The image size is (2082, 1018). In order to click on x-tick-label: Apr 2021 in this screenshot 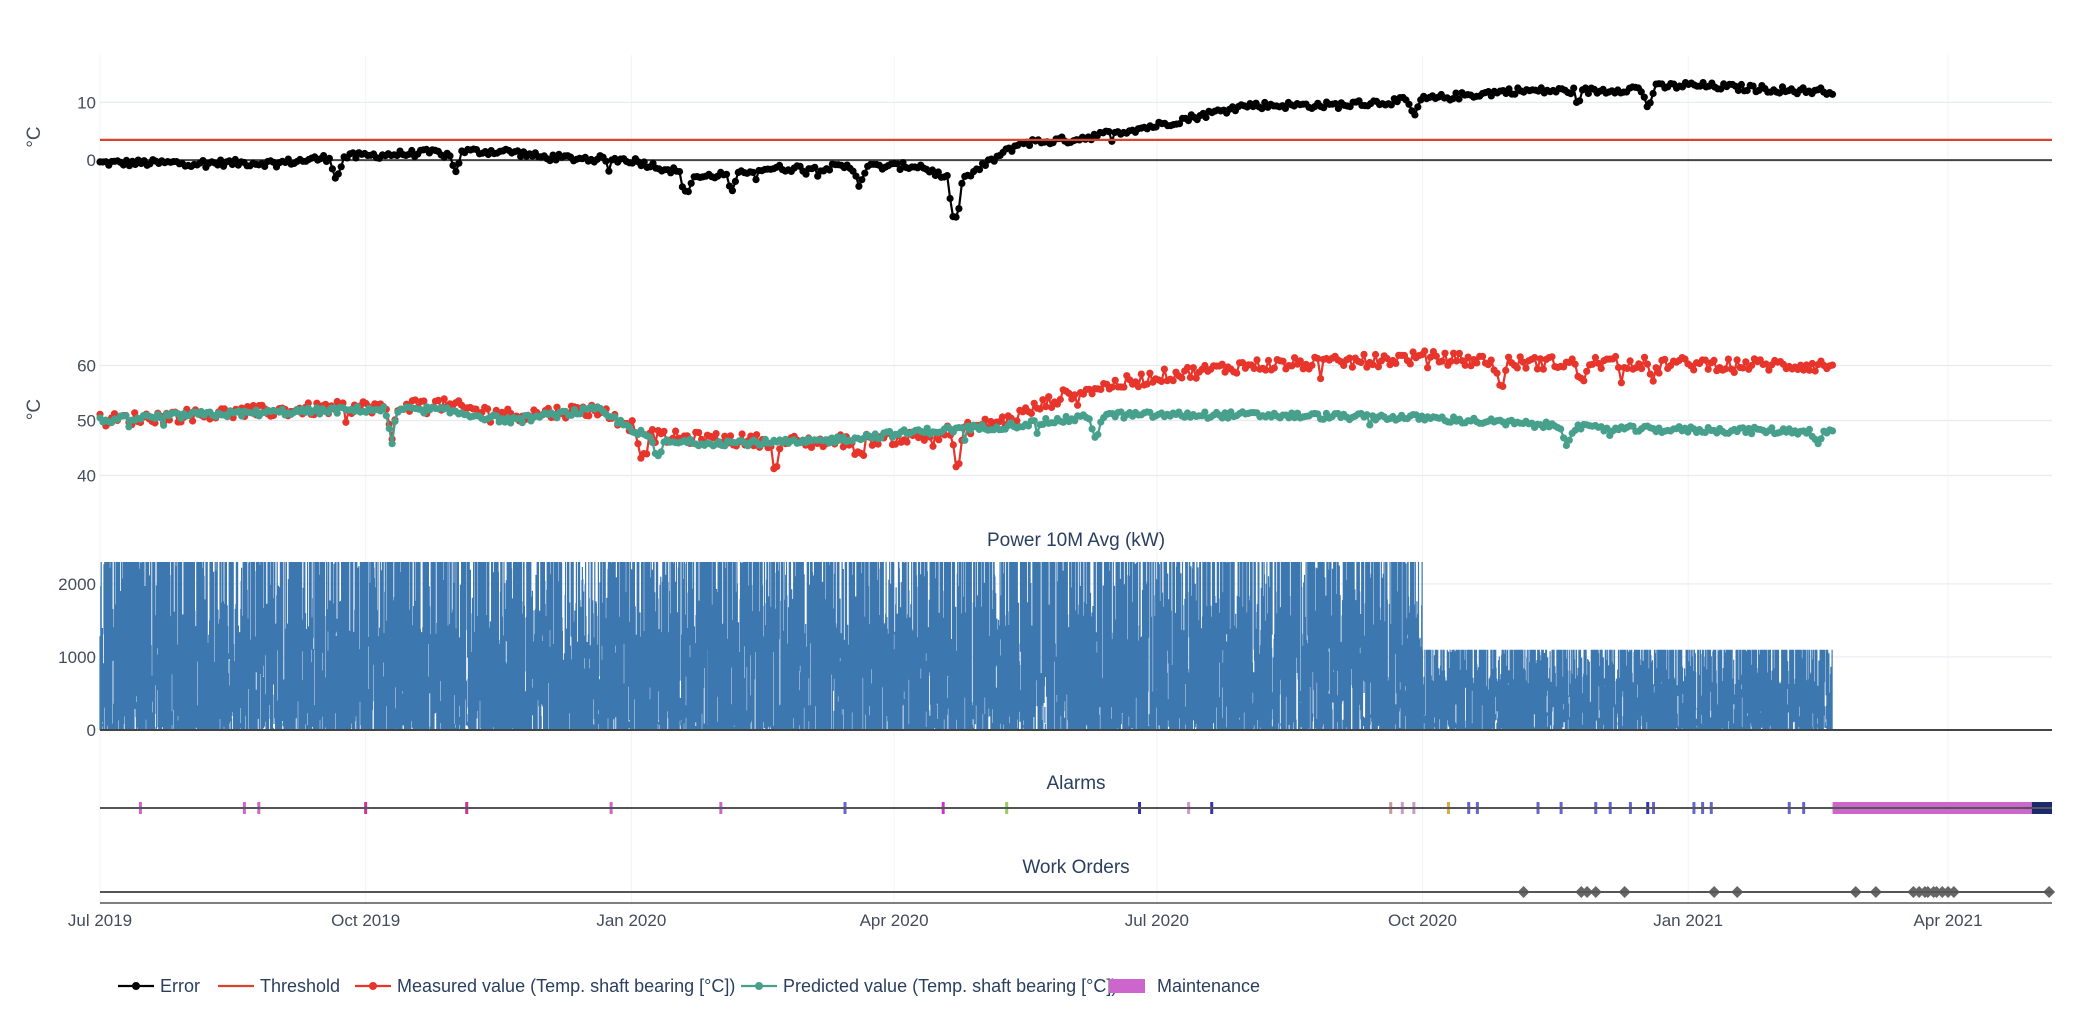, I will do `click(1948, 920)`.